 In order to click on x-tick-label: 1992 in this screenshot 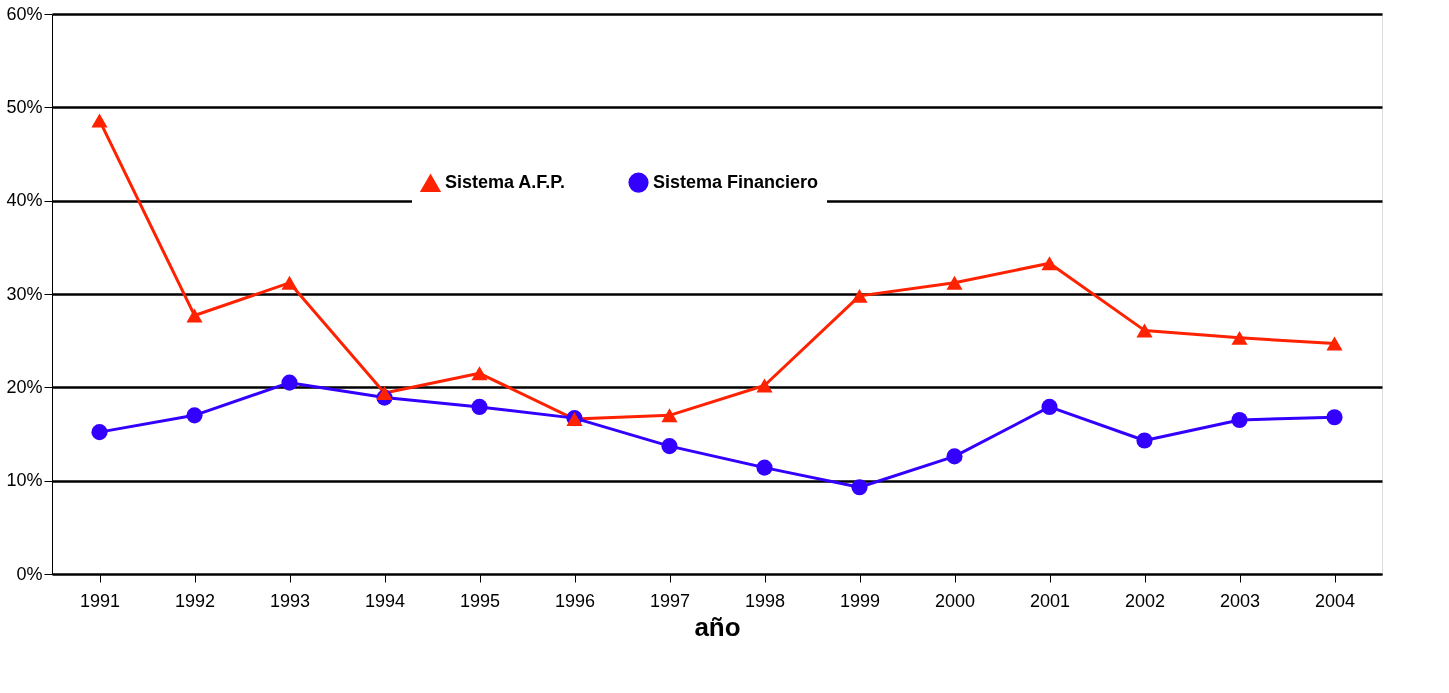, I will do `click(195, 600)`.